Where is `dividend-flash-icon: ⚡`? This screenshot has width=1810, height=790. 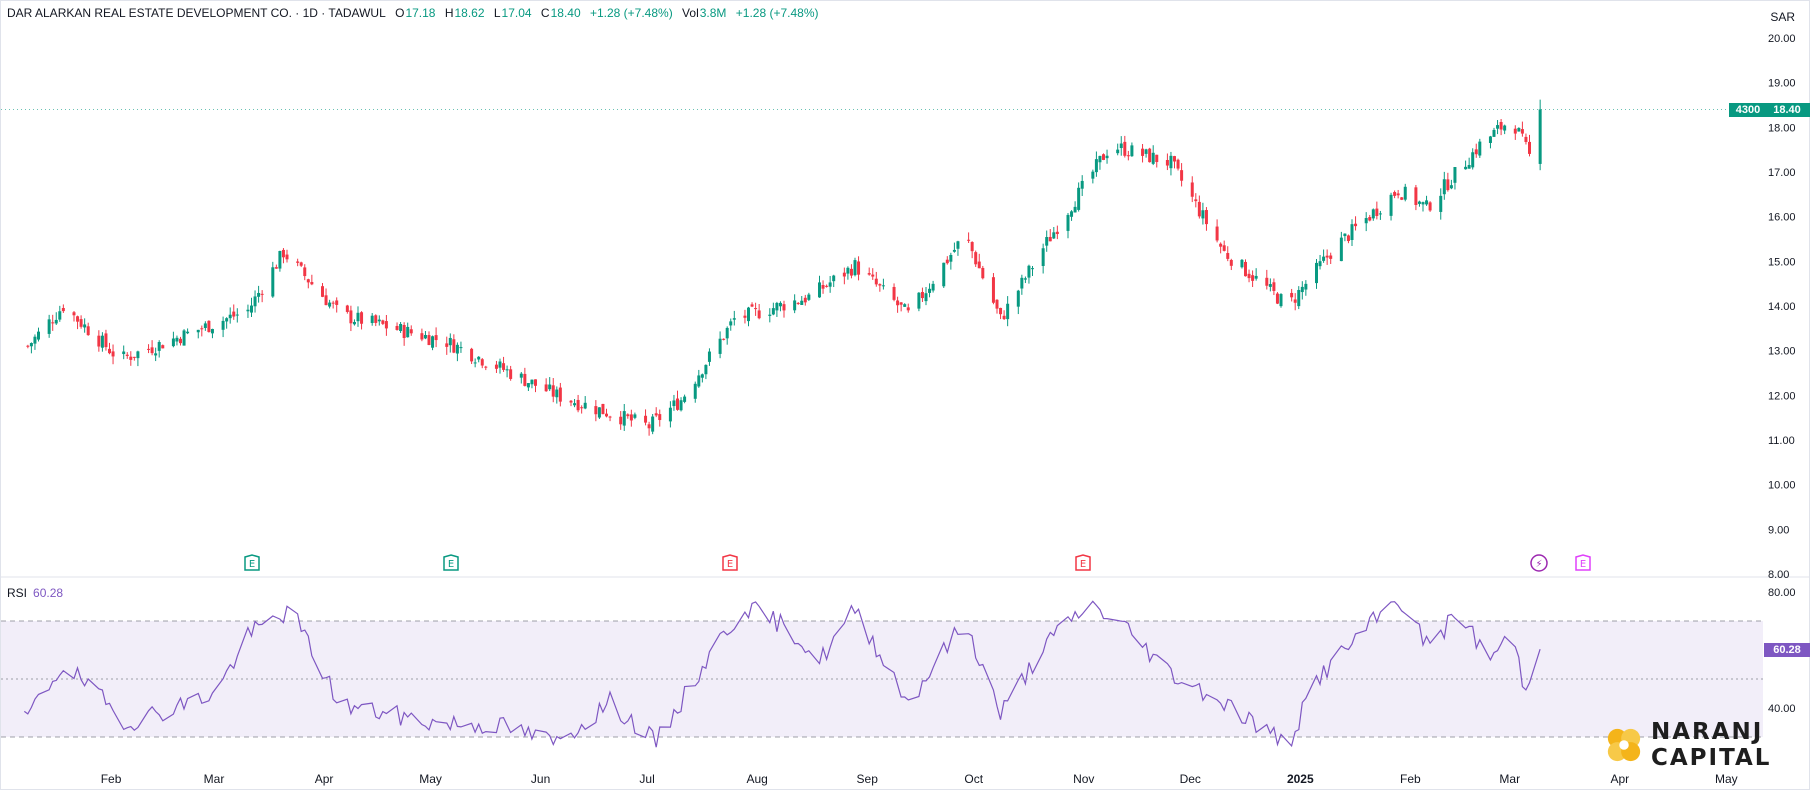
dividend-flash-icon: ⚡ is located at coordinates (1539, 563).